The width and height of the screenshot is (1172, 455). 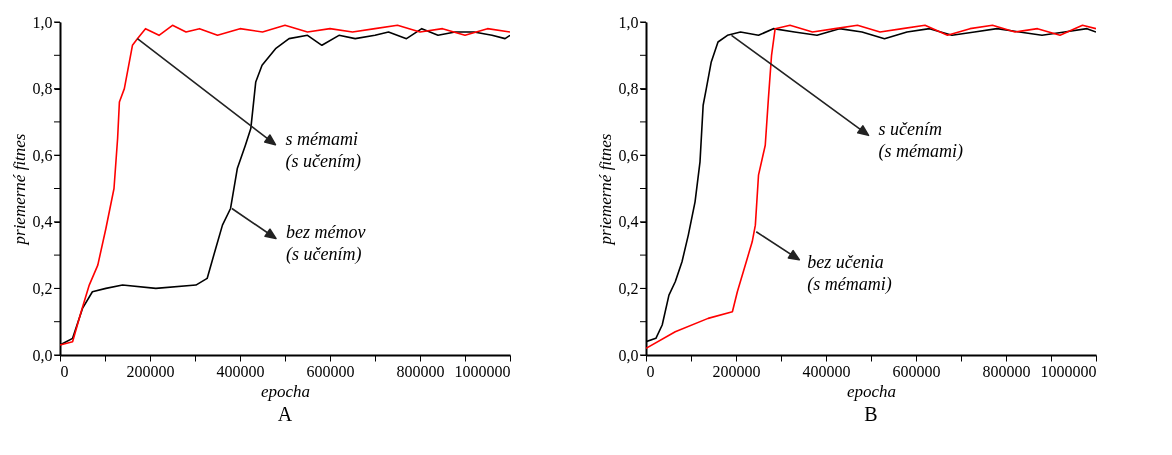 What do you see at coordinates (325, 244) in the screenshot?
I see `annotation: bez mémov (s učením)` at bounding box center [325, 244].